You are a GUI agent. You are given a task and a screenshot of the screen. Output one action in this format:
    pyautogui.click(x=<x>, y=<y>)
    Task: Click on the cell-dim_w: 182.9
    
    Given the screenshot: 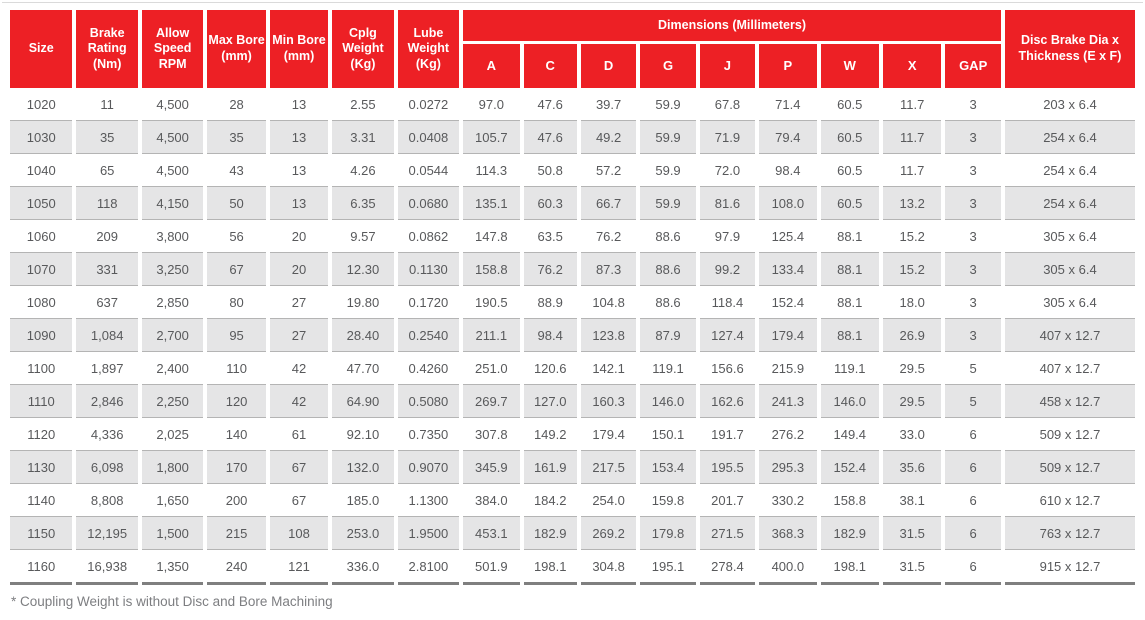 What is the action you would take?
    pyautogui.click(x=849, y=533)
    